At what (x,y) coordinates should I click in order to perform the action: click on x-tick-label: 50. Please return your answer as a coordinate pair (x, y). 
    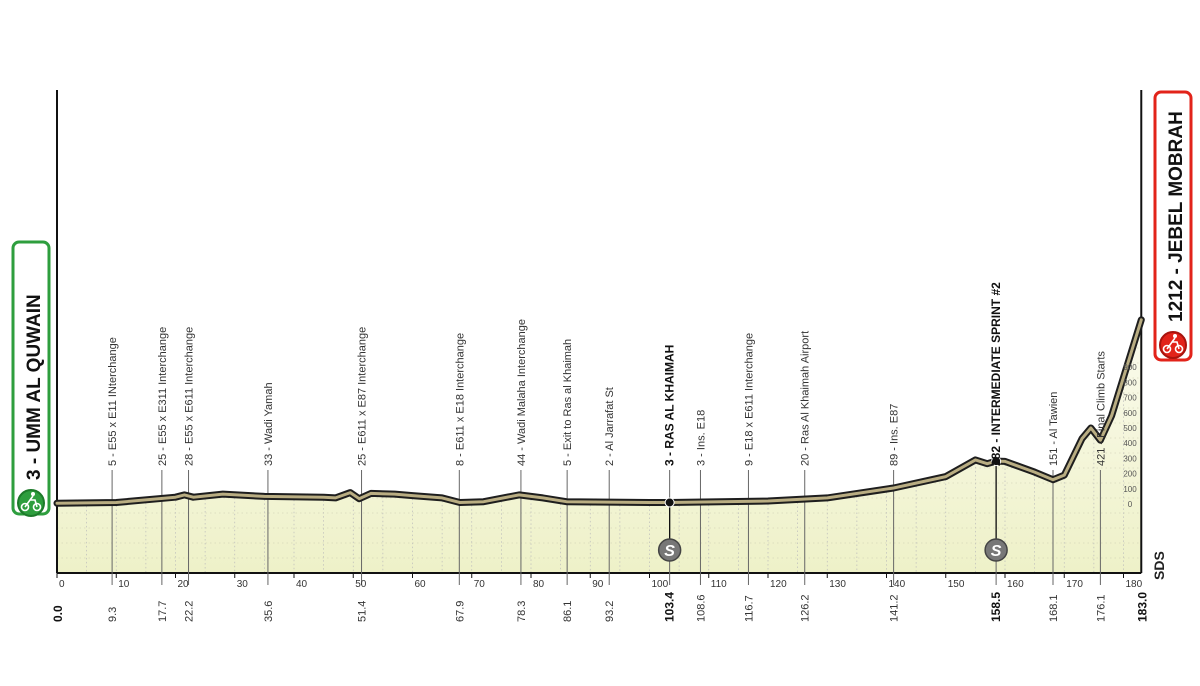
    Looking at the image, I should click on (361, 584).